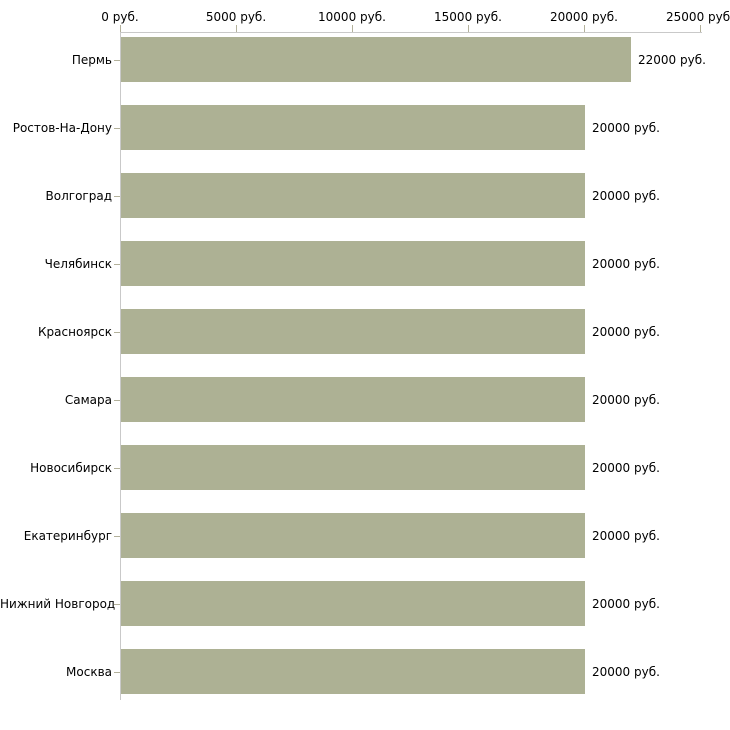 The width and height of the screenshot is (730, 730). I want to click on y-axis-category-label: Новосибирск, so click(71, 467).